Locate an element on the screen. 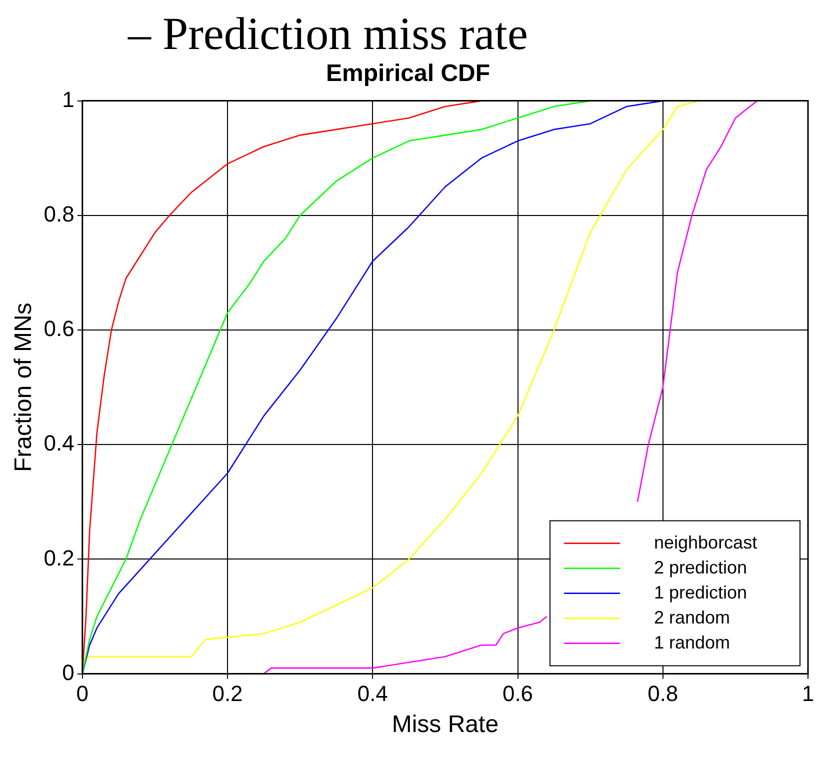 The image size is (830, 757). x-axis-title: Miss Rate is located at coordinates (445, 724).